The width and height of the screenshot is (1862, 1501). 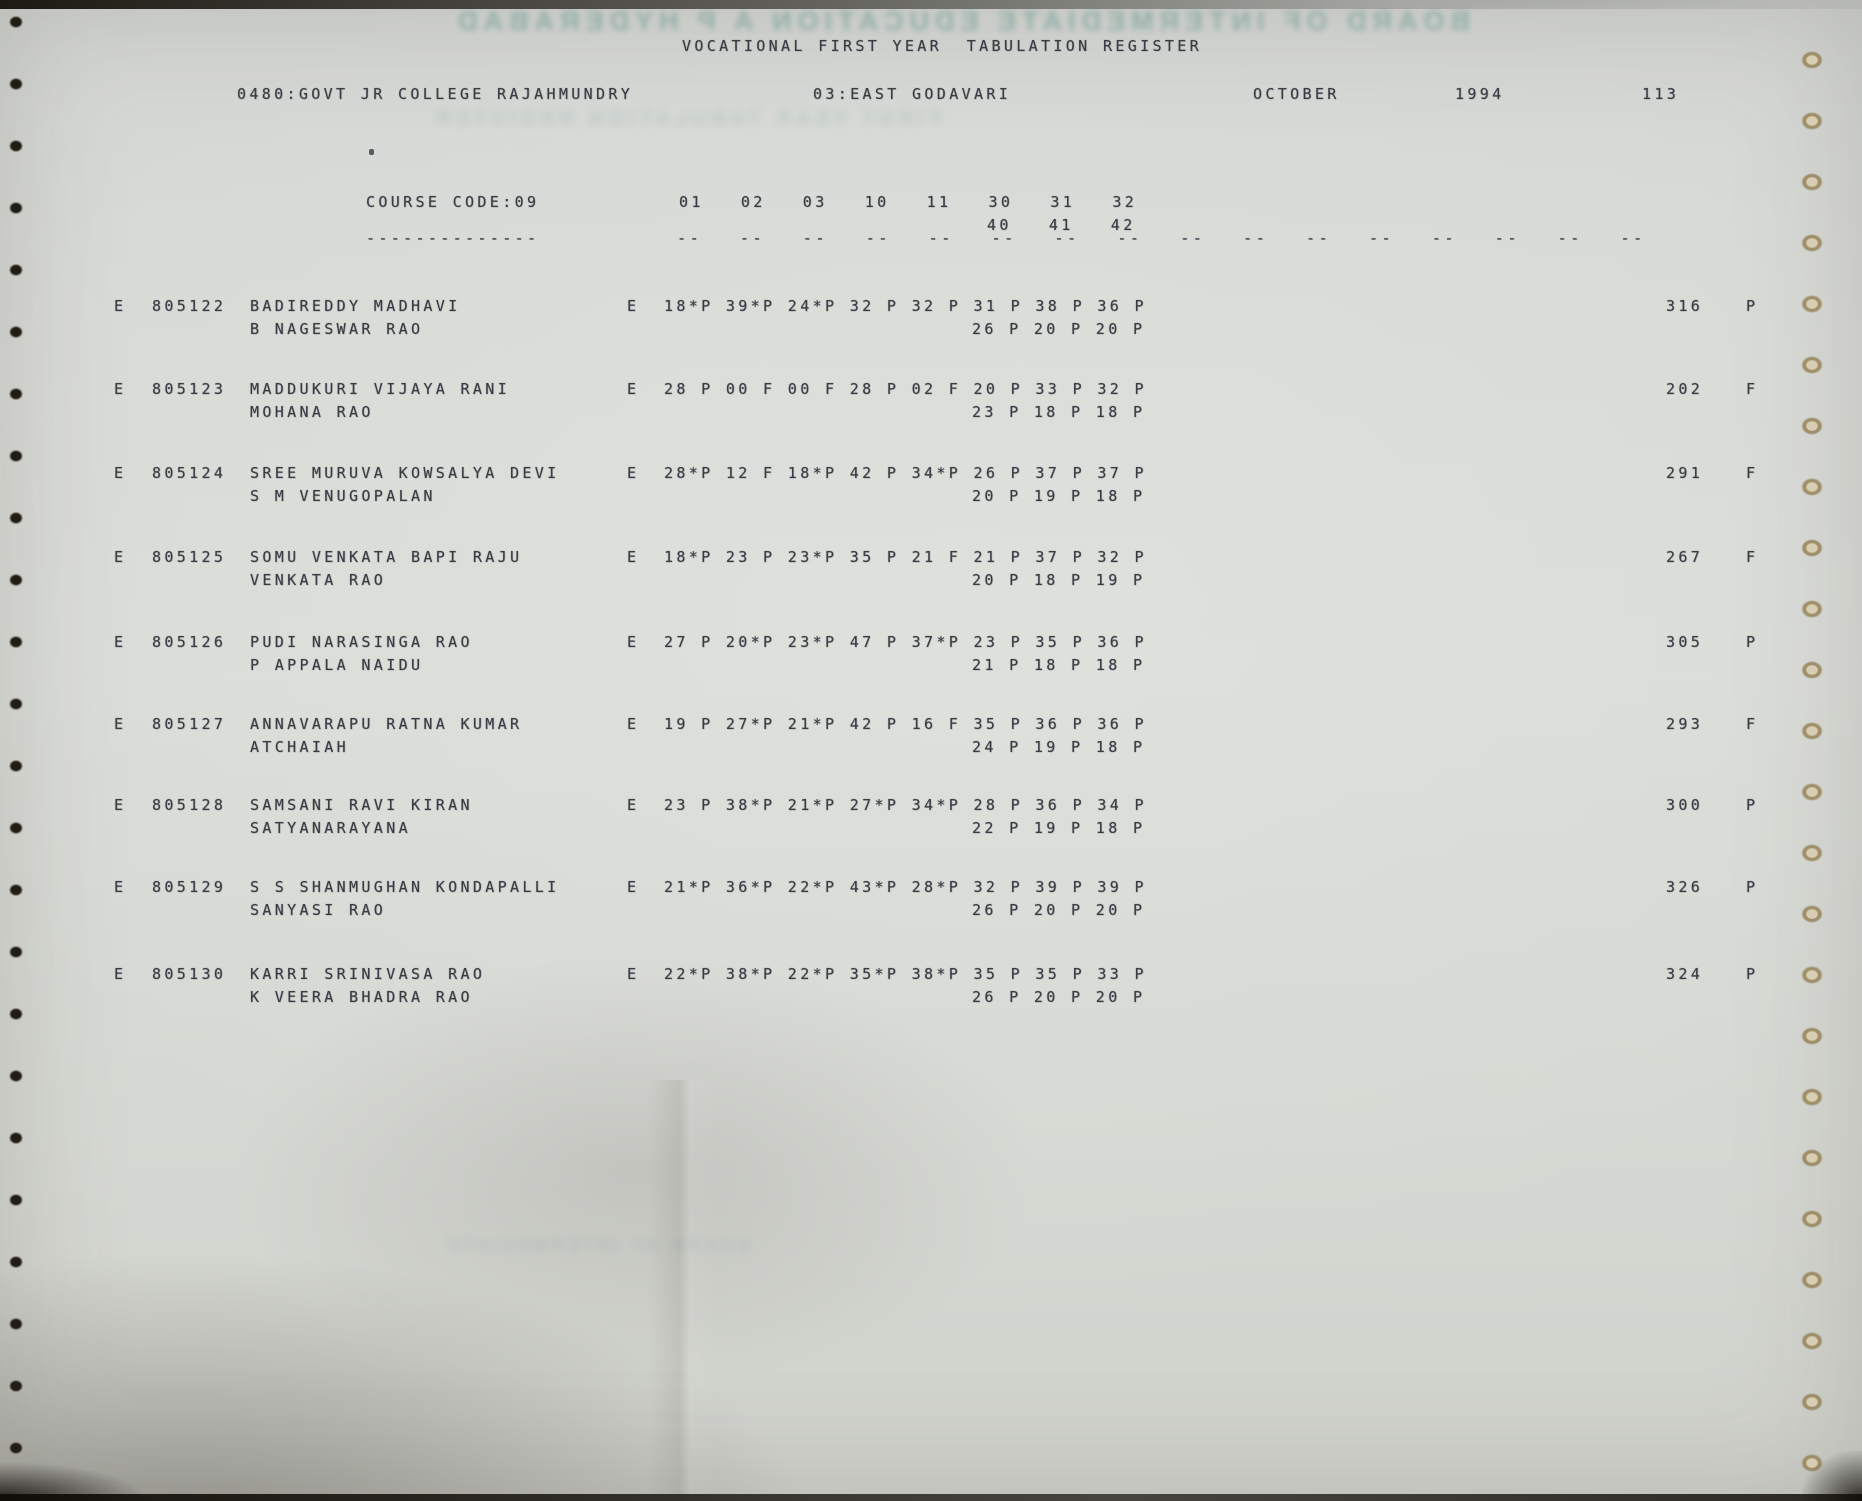 I want to click on photo-edge-bottom, so click(x=931, y=1497).